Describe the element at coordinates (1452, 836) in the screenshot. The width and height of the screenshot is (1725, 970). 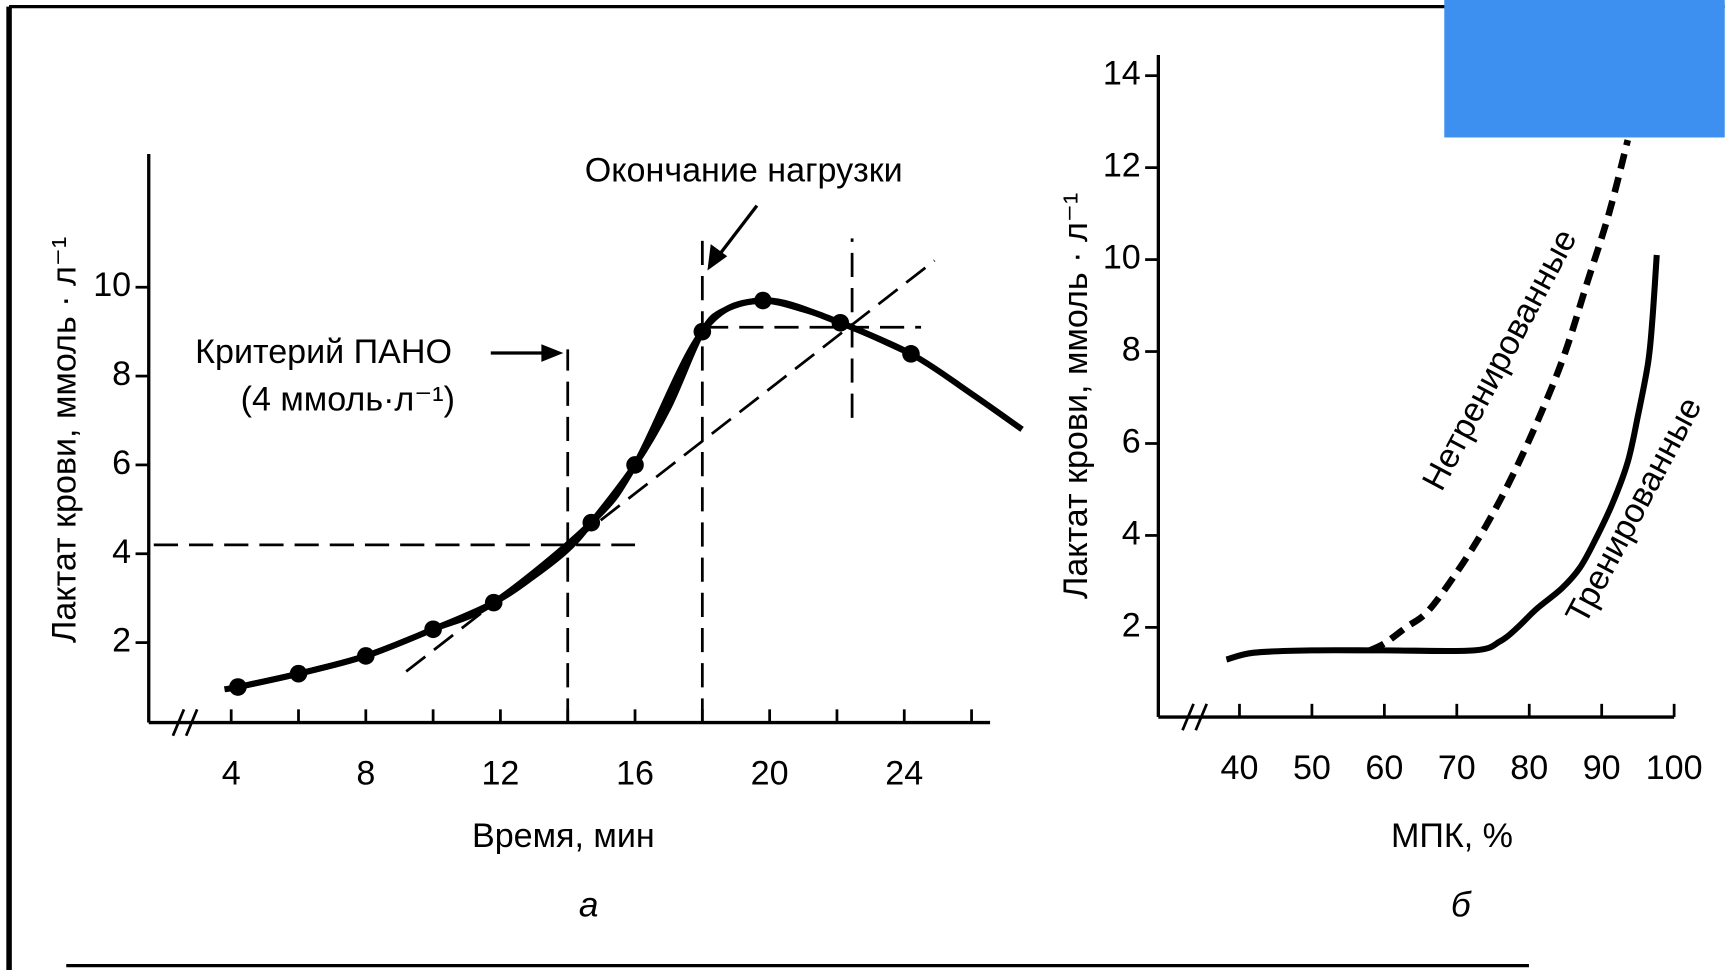
I see `x-axis-label: МПК, %` at that location.